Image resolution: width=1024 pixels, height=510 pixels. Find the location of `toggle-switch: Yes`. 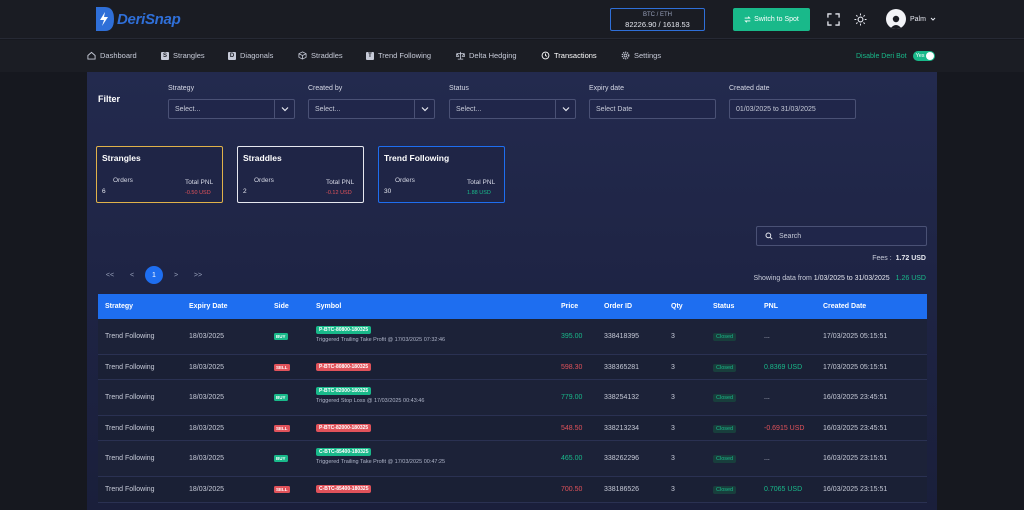

toggle-switch: Yes is located at coordinates (923, 56).